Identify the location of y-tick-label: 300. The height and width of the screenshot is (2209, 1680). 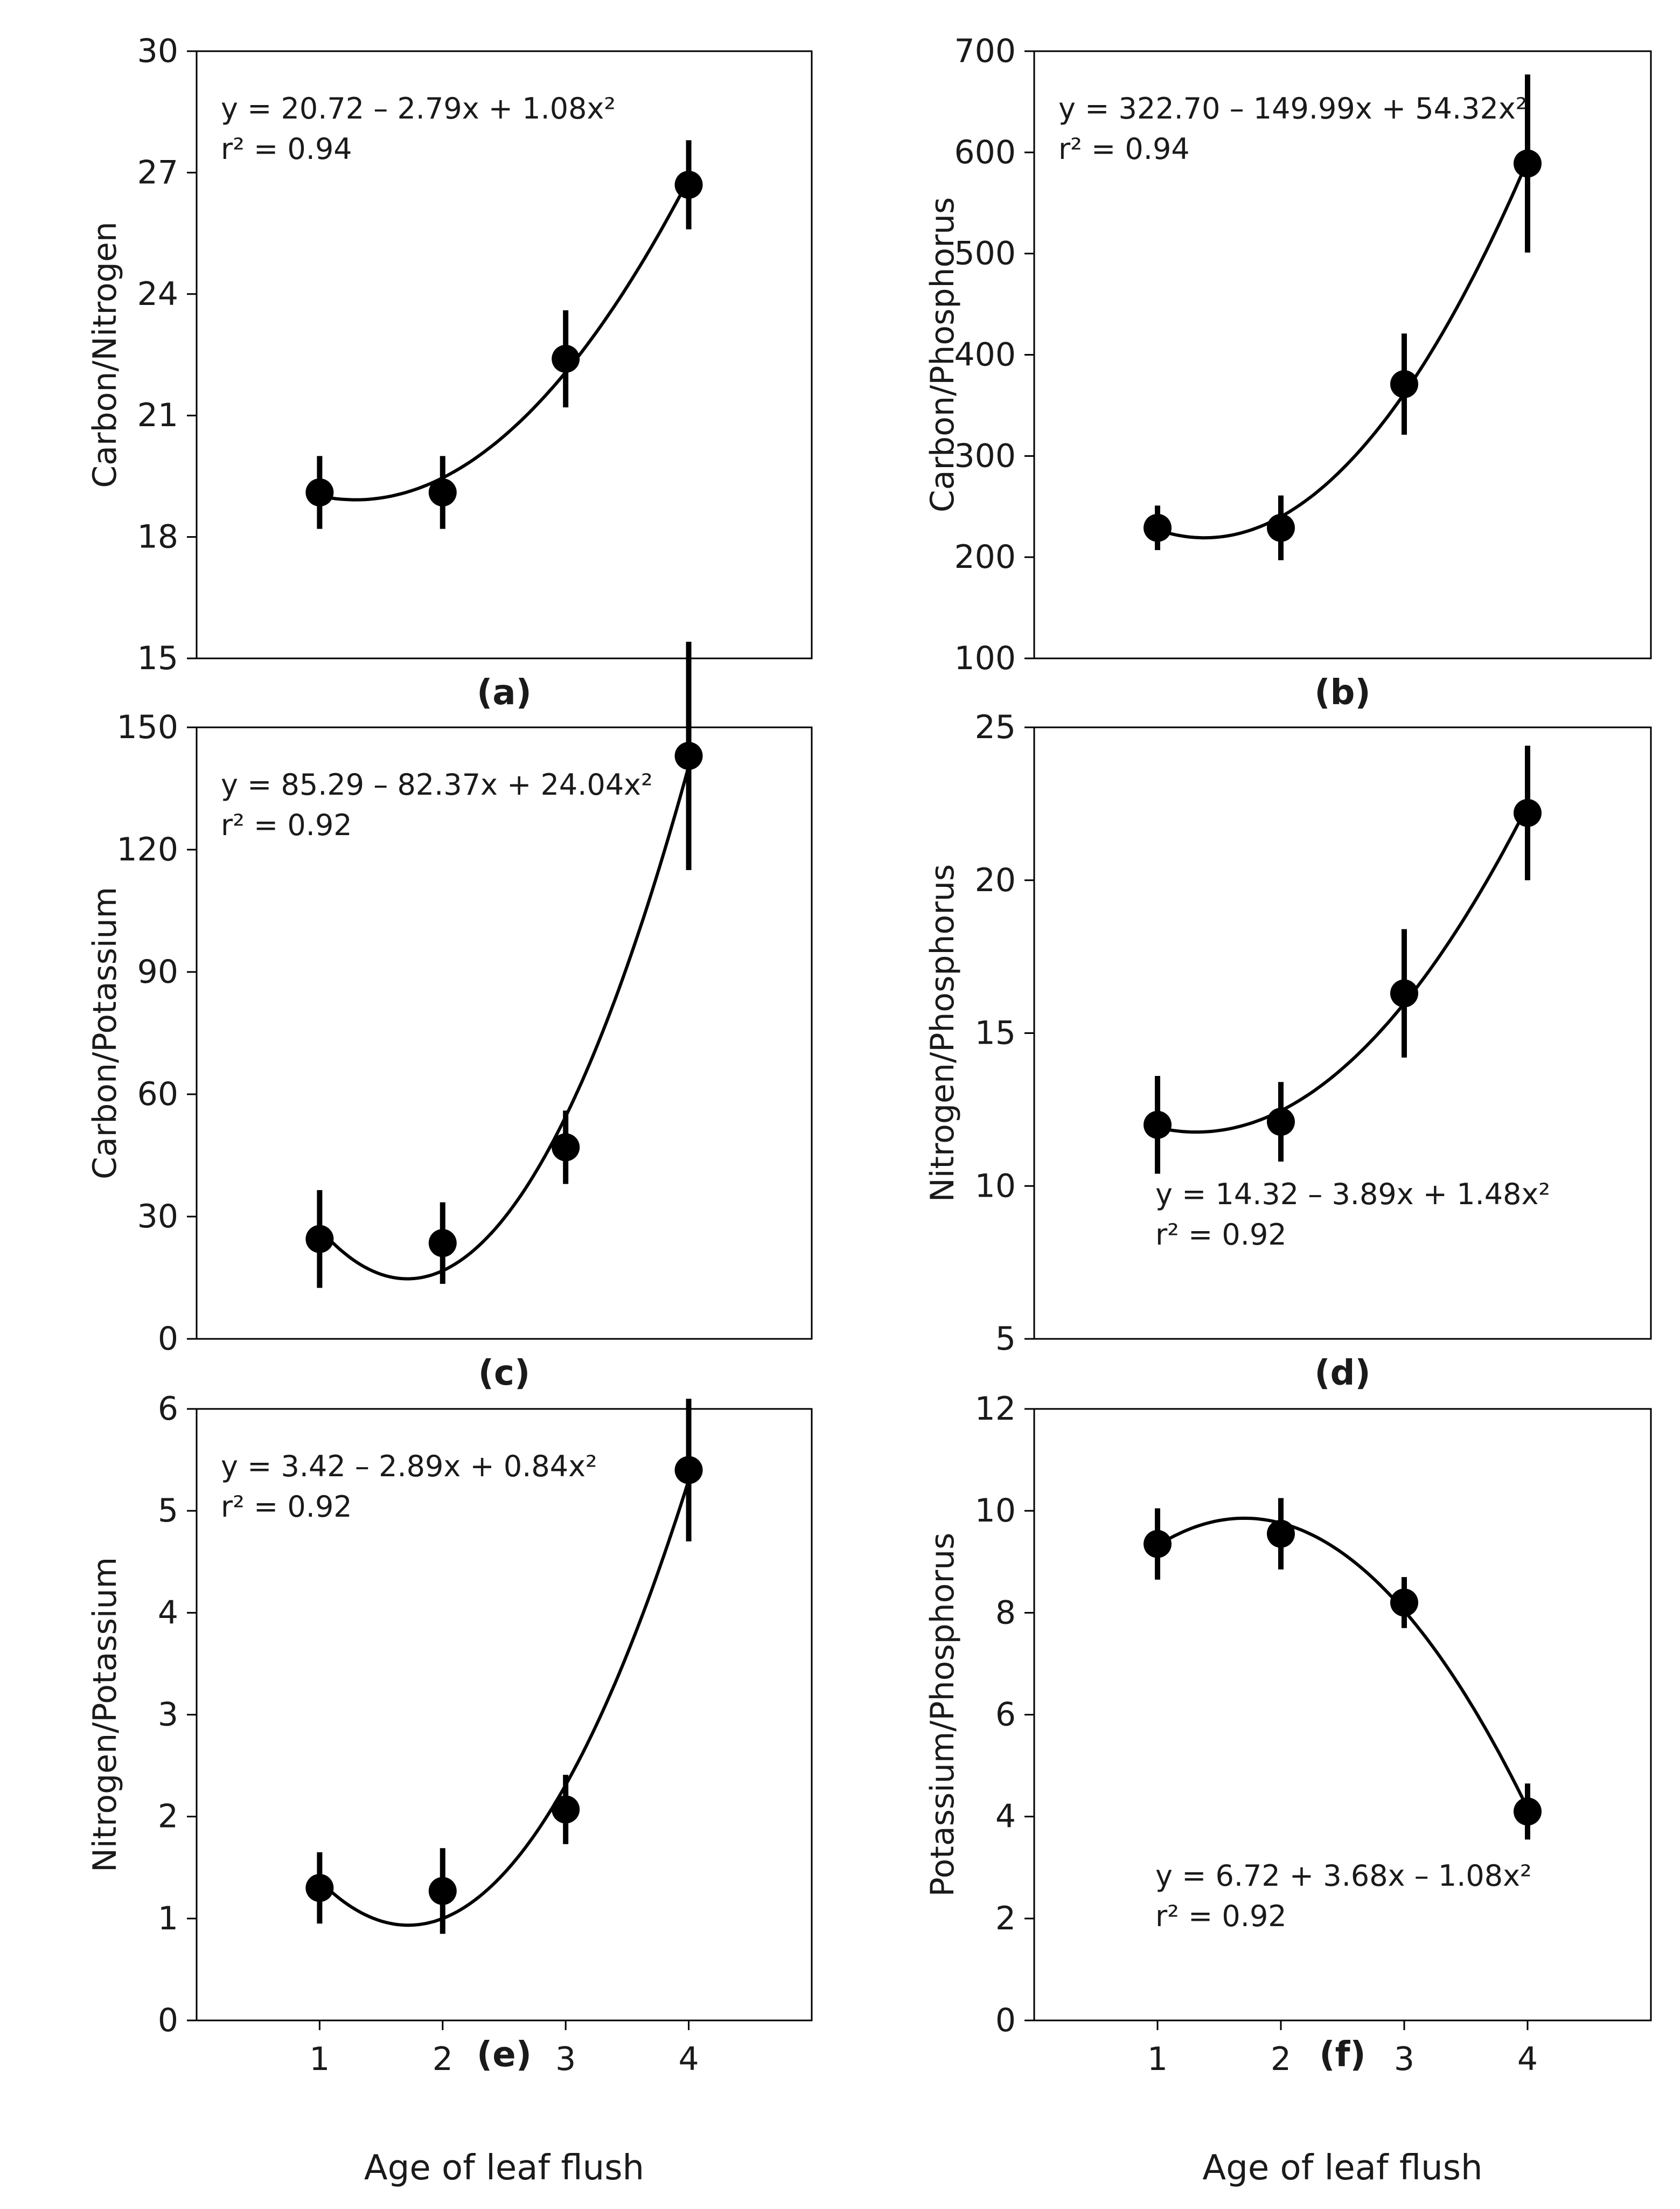
(985, 456).